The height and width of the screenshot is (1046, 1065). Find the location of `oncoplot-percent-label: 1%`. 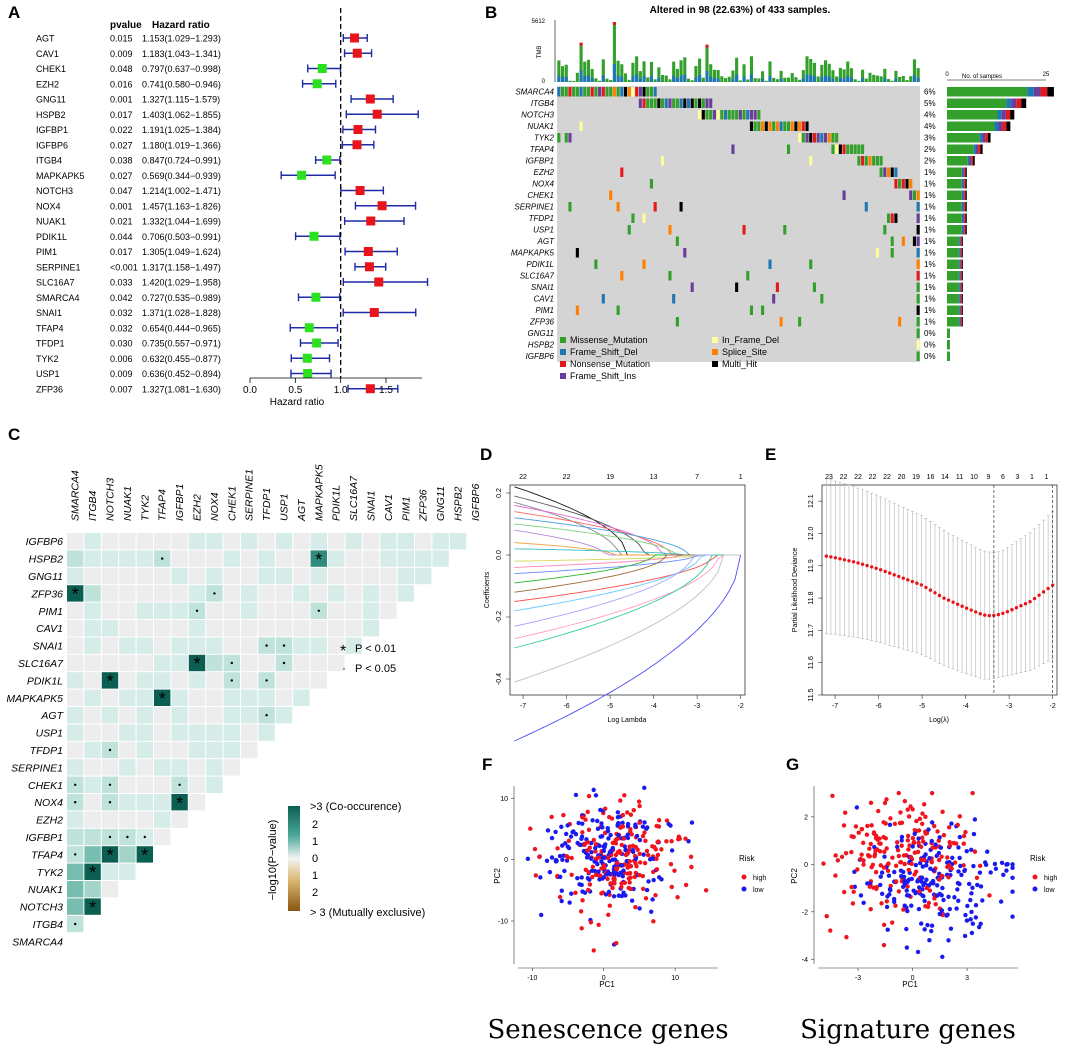

oncoplot-percent-label: 1% is located at coordinates (930, 264).